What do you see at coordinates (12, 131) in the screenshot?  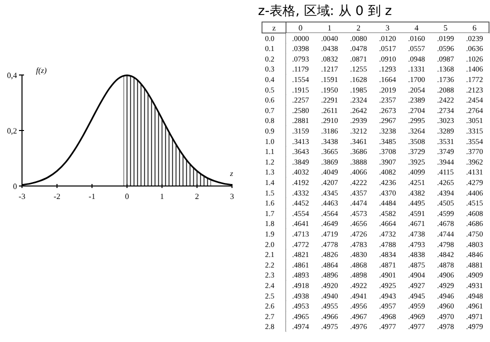 I see `y-tick-label: 0,2` at bounding box center [12, 131].